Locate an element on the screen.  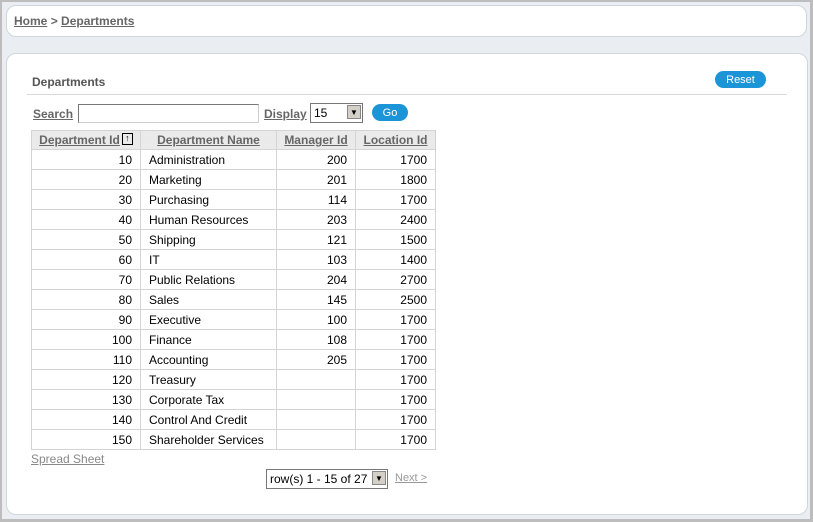
table-row: 70 Public Relations 204 2700 is located at coordinates (233, 279).